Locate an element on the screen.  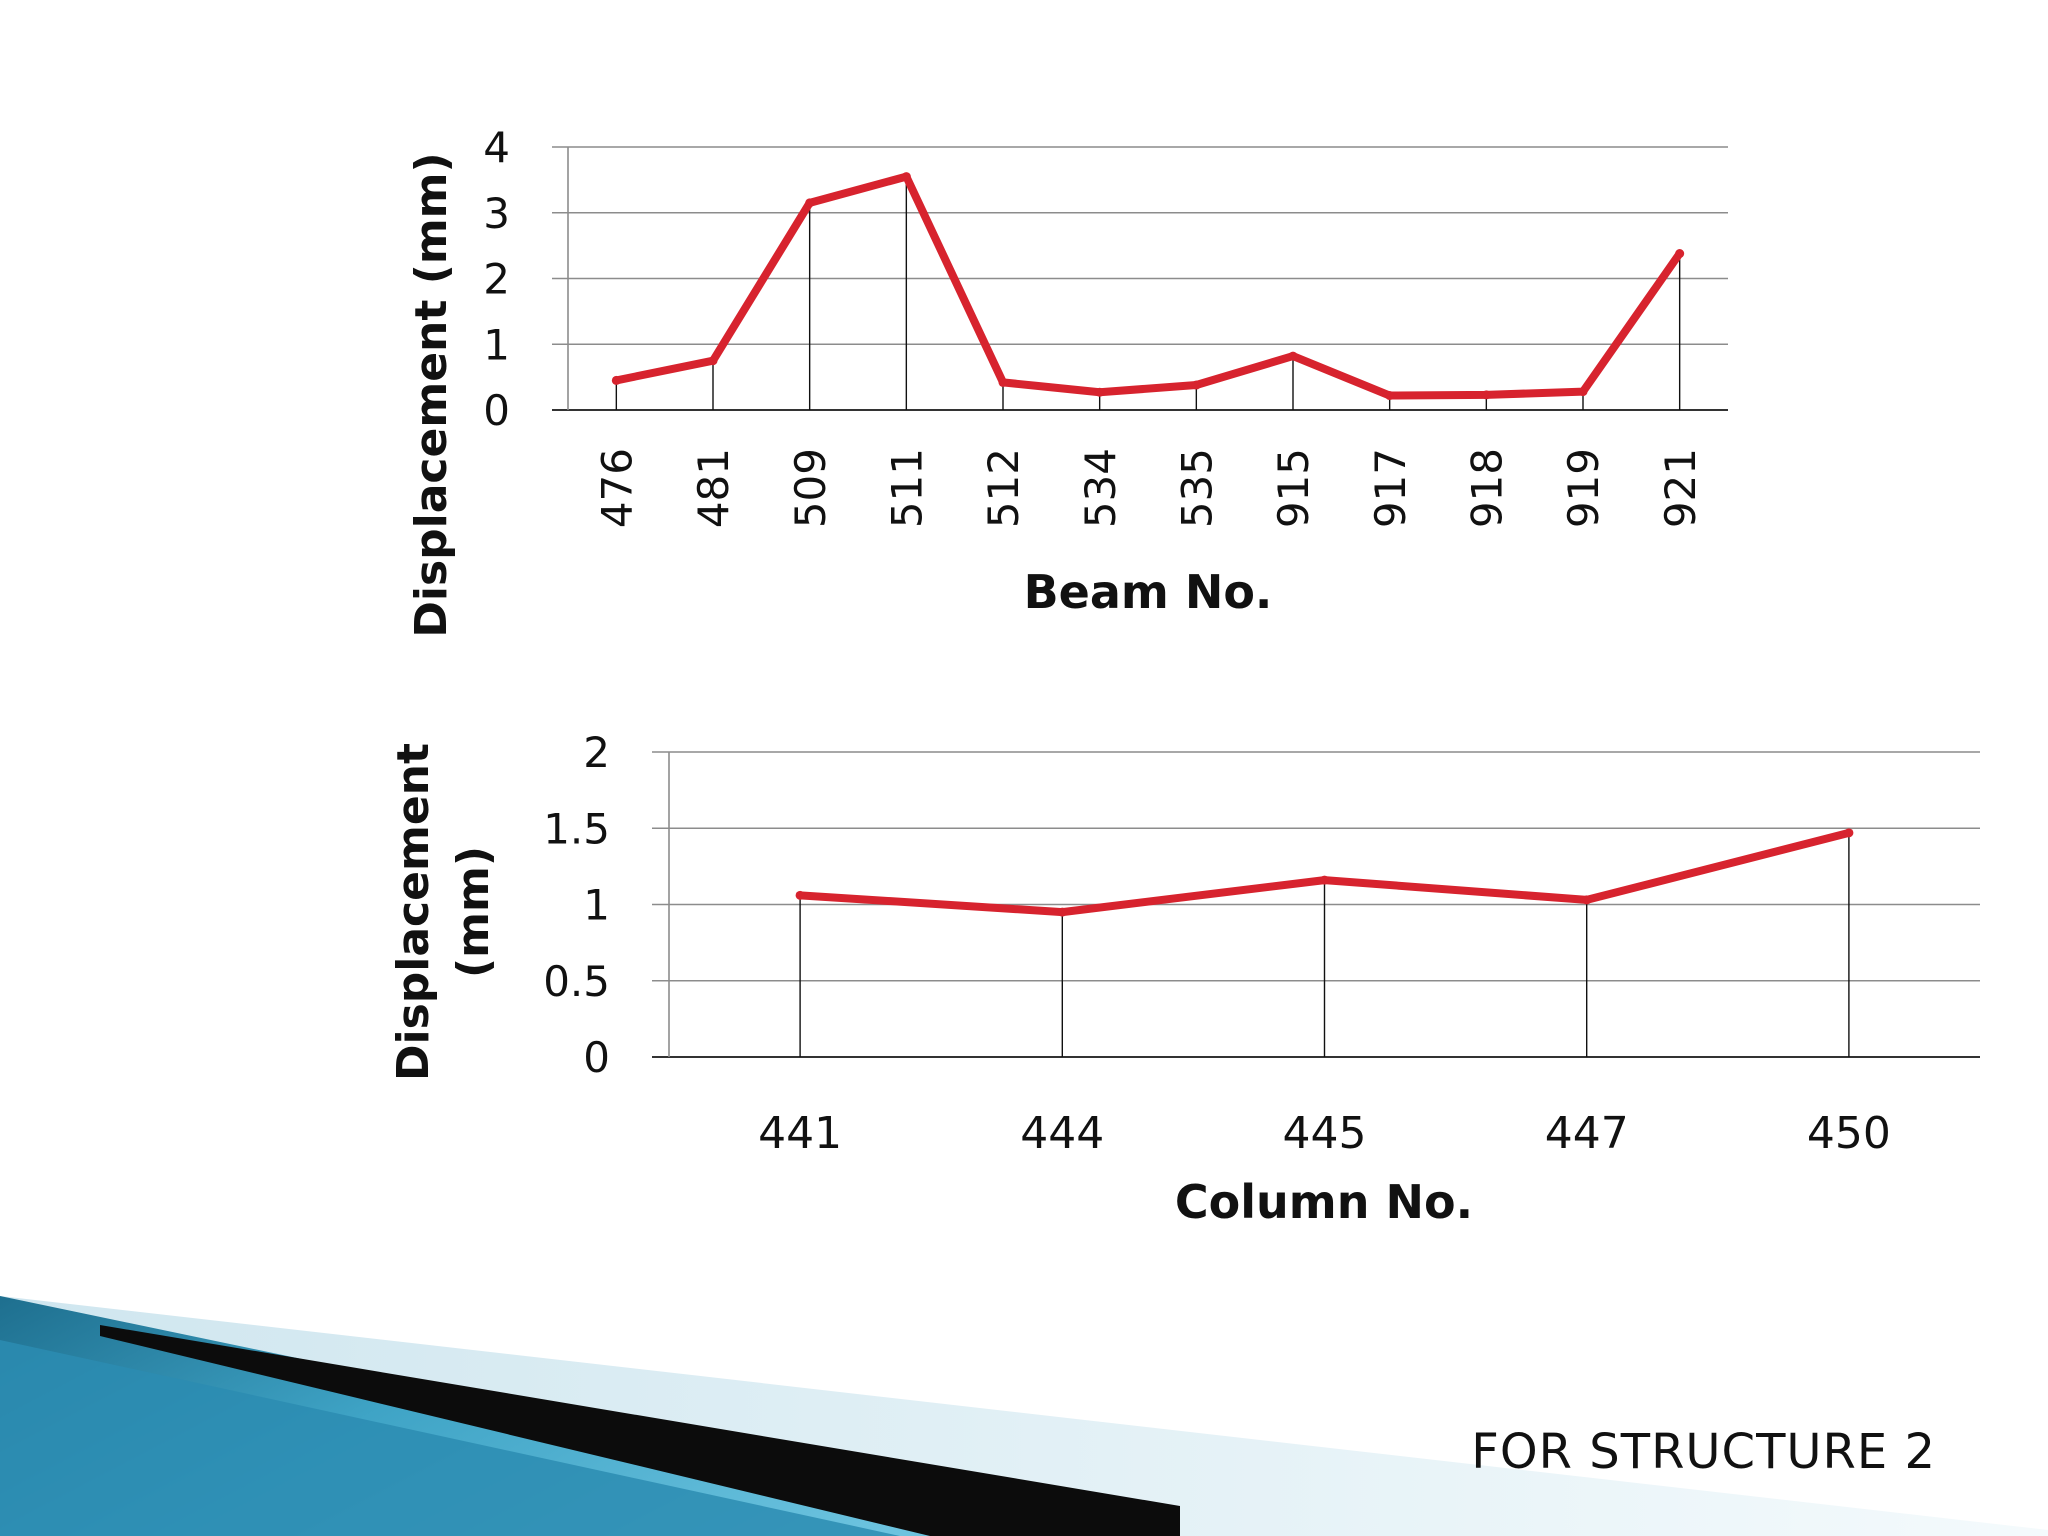
x-tick-label: 921 is located at coordinates (1680, 488).